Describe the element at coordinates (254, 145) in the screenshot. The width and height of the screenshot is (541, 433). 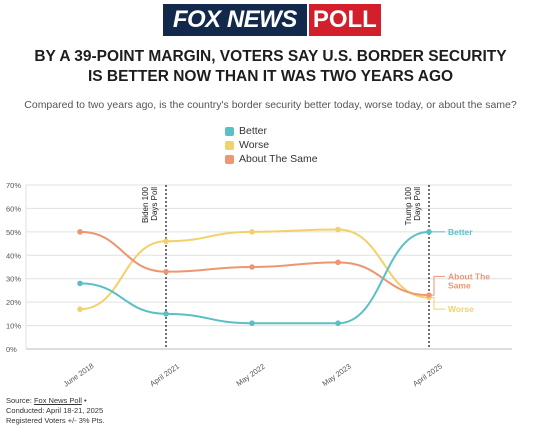
I see `legend-label-worse: Worse` at that location.